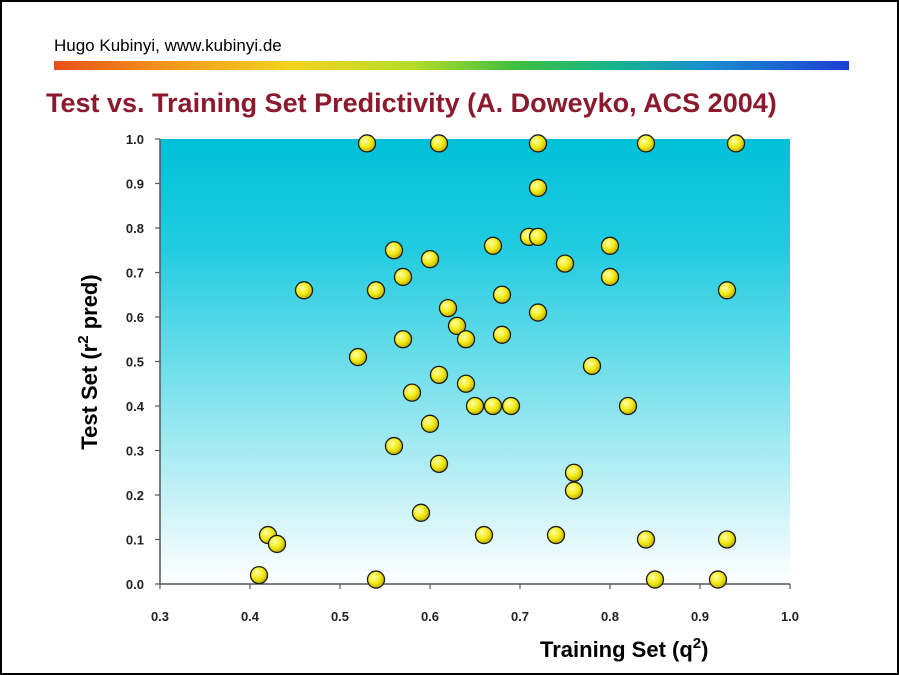 The image size is (899, 675). What do you see at coordinates (135, 406) in the screenshot?
I see `y-tick-label: 0.4` at bounding box center [135, 406].